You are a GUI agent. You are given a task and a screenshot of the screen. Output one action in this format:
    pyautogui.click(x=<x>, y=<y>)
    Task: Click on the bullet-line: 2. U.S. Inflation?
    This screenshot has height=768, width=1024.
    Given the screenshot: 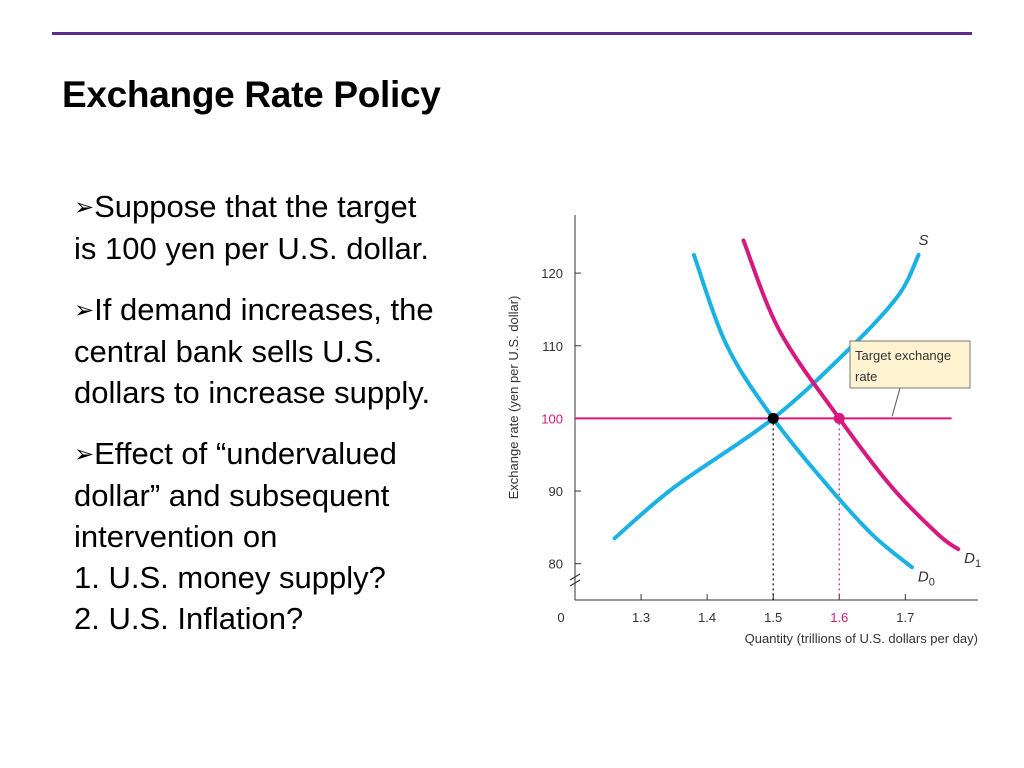 What is the action you would take?
    pyautogui.click(x=189, y=618)
    